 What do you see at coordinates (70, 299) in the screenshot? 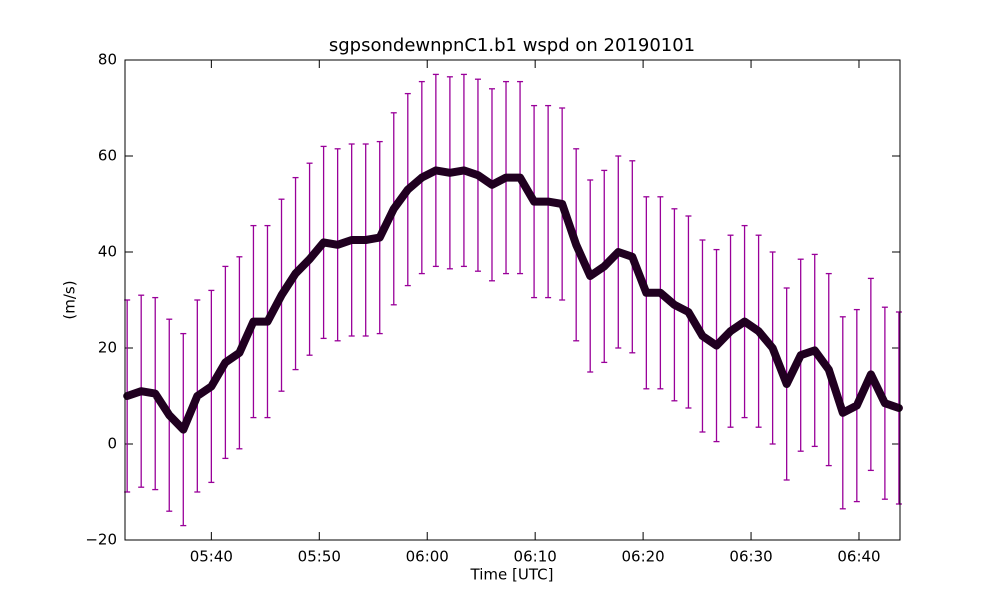
I see `y-axis-label: (m/s)` at bounding box center [70, 299].